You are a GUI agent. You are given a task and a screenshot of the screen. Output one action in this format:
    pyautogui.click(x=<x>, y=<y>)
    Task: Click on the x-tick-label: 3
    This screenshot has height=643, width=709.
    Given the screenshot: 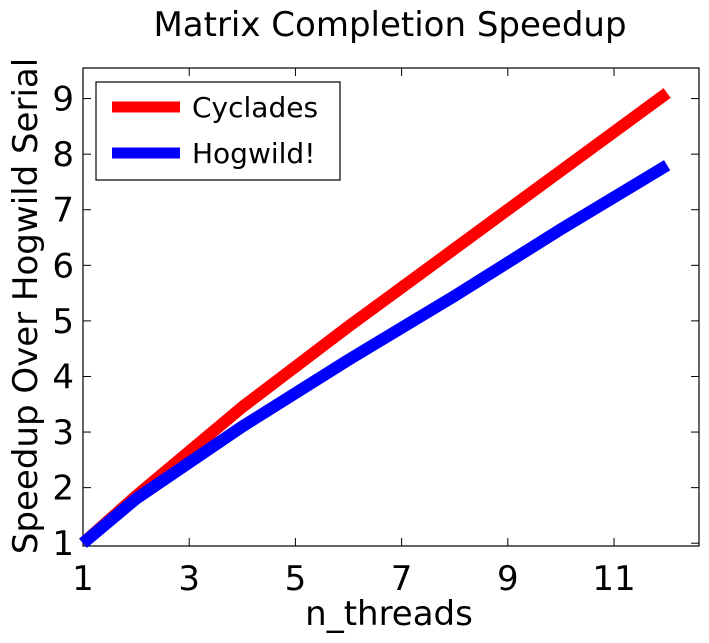 What is the action you would take?
    pyautogui.click(x=189, y=579)
    